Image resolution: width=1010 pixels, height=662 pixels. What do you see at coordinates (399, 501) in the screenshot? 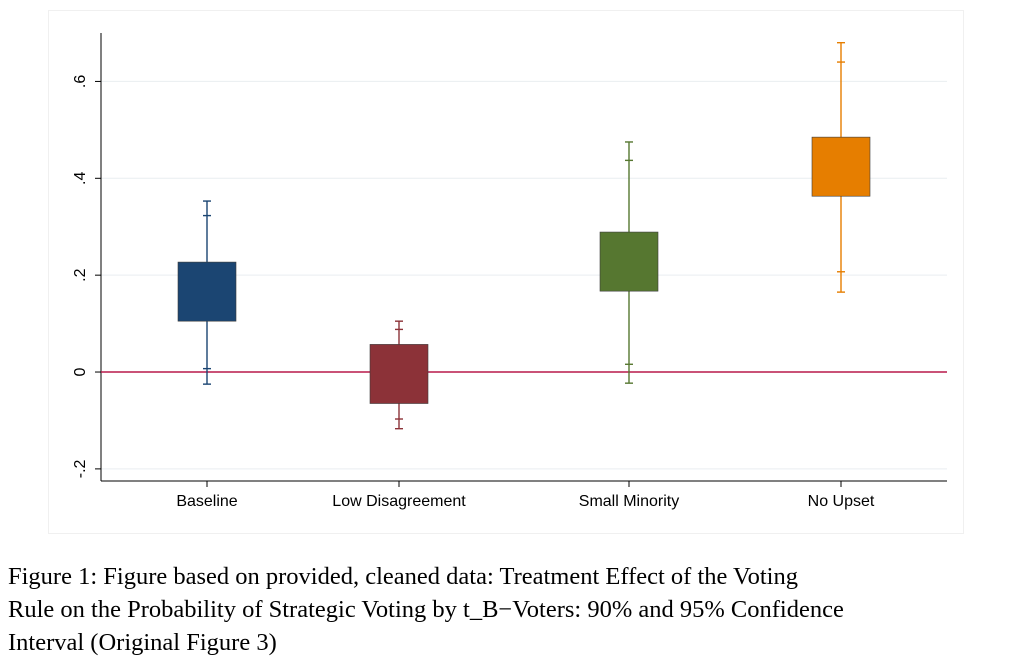
I see `x-tick-label: Low Disagreement` at bounding box center [399, 501].